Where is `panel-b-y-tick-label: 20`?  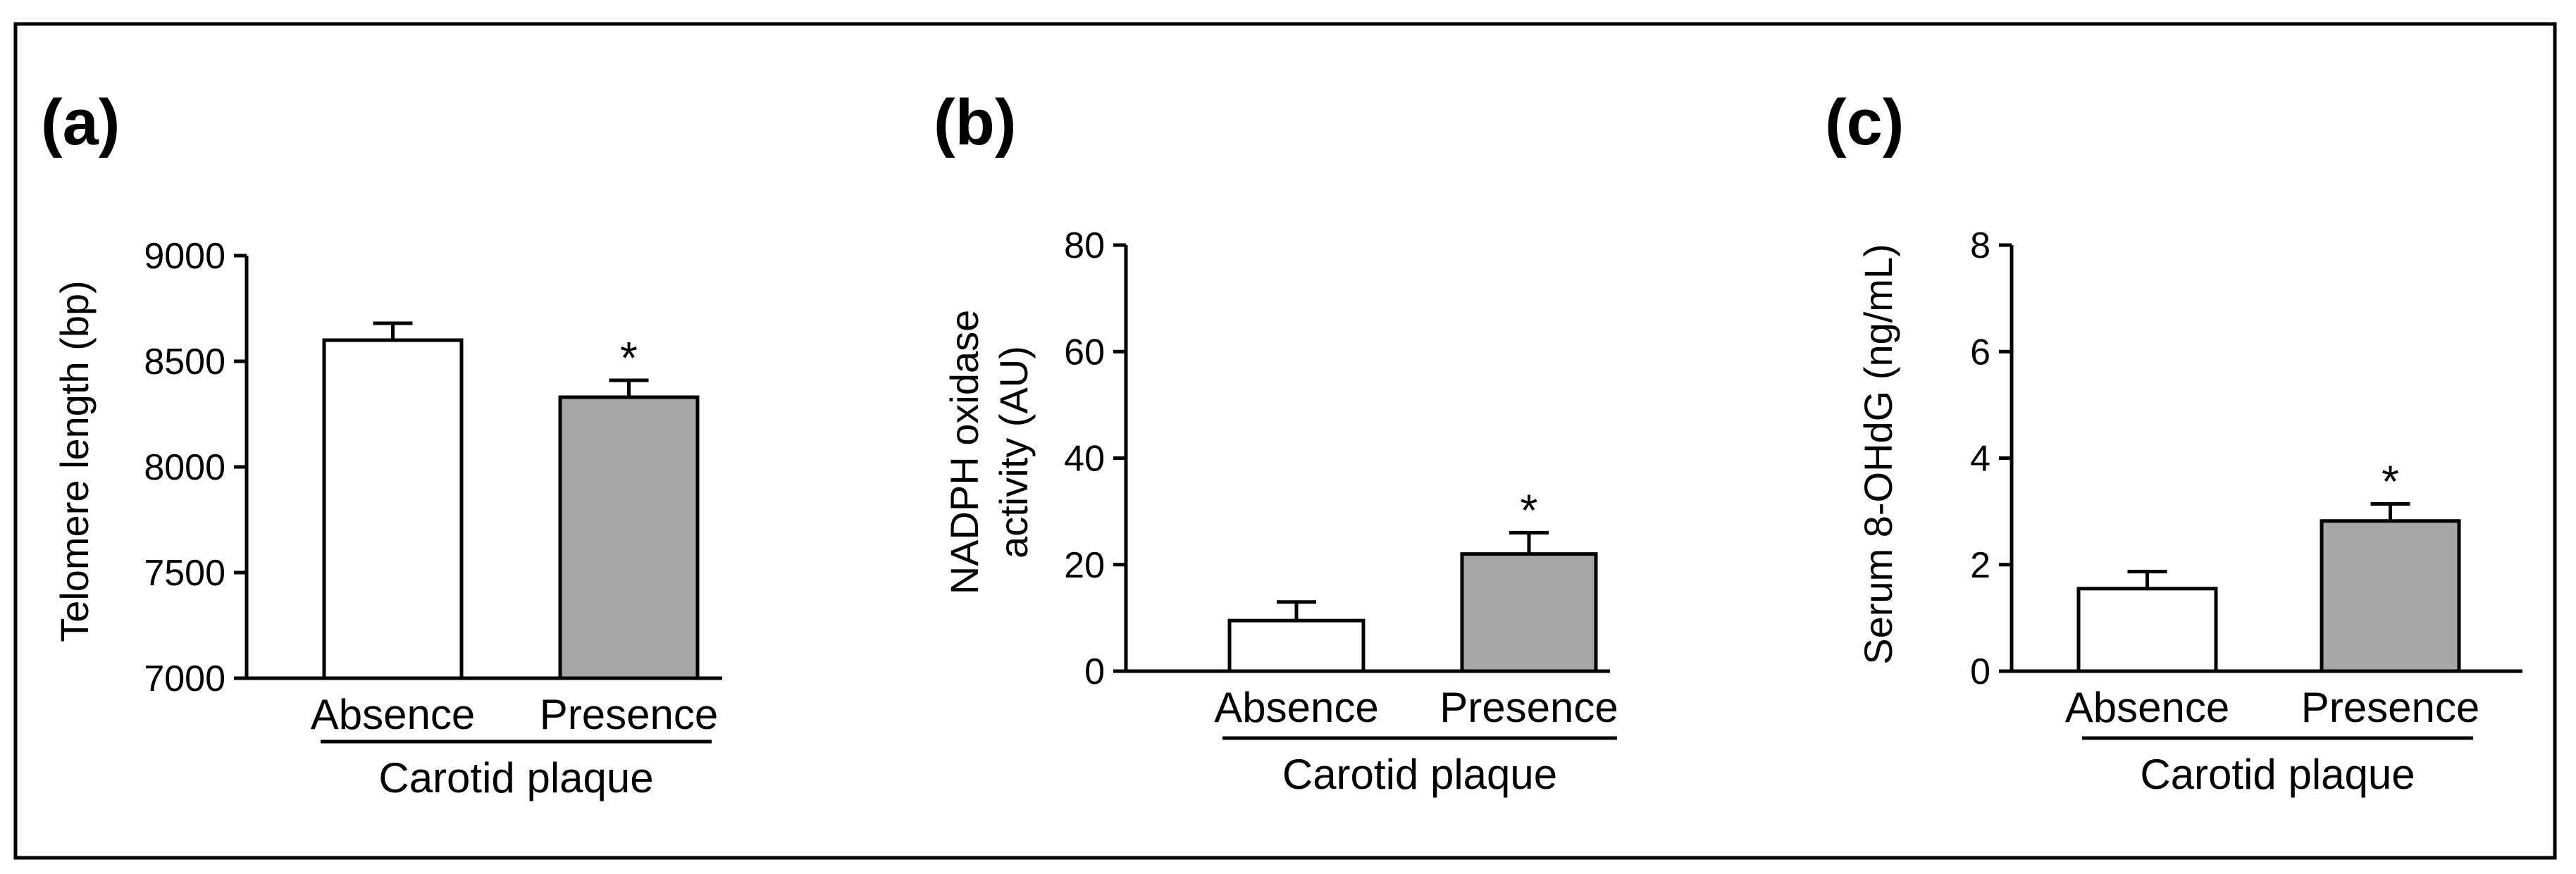
panel-b-y-tick-label: 20 is located at coordinates (1084, 565).